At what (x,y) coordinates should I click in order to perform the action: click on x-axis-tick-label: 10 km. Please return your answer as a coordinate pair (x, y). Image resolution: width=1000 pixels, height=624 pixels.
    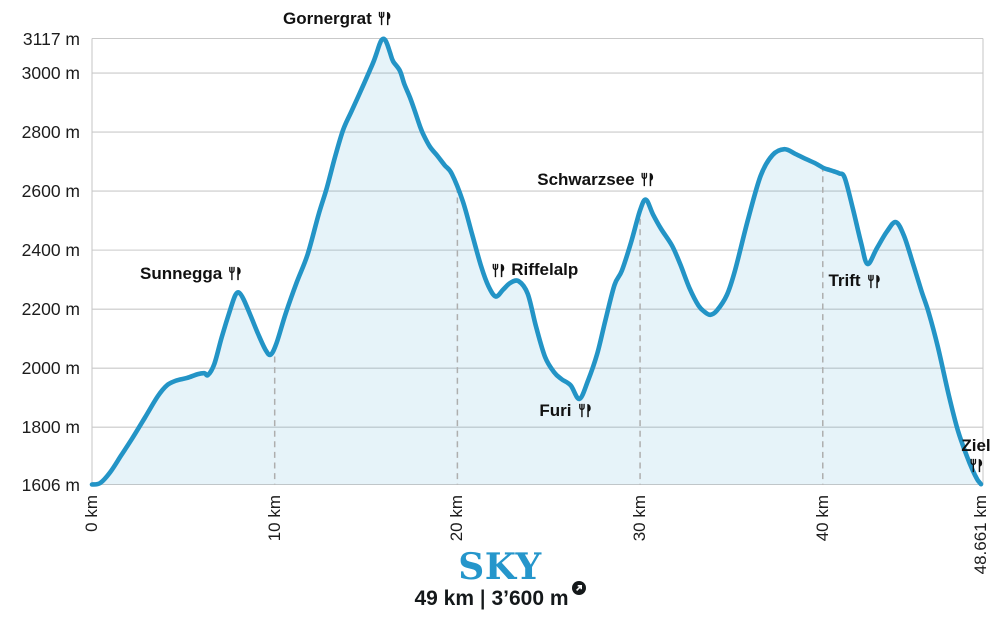
    Looking at the image, I should click on (274, 518).